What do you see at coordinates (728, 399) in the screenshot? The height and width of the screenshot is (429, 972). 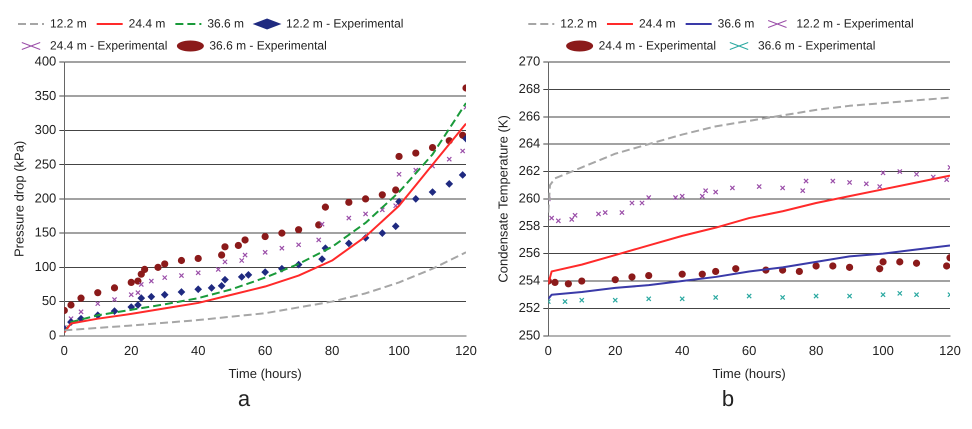 I see `text: b` at bounding box center [728, 399].